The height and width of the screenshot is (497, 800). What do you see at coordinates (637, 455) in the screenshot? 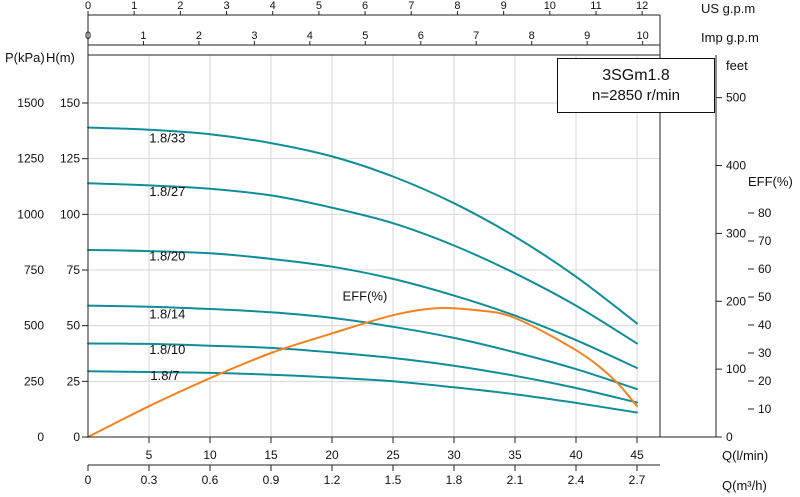
I see `tick-label: 45` at bounding box center [637, 455].